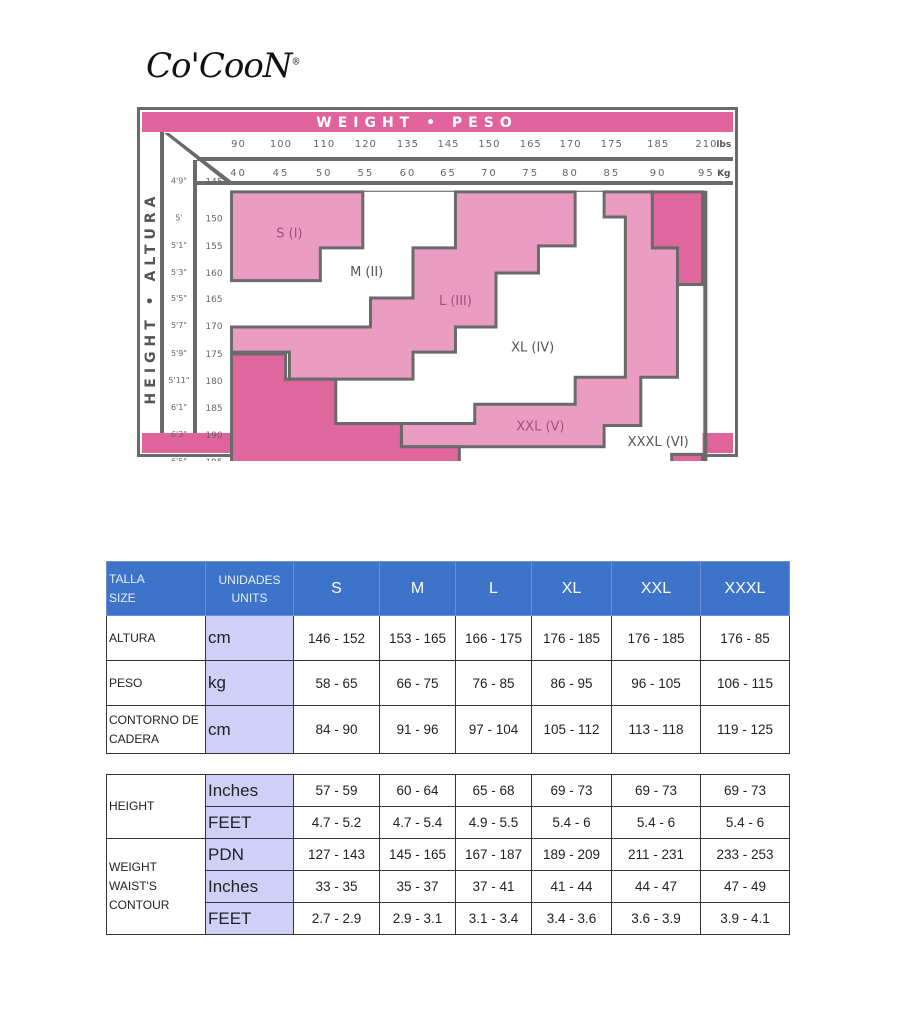 This screenshot has width=900, height=1033. I want to click on cm-tick: 185, so click(213, 409).